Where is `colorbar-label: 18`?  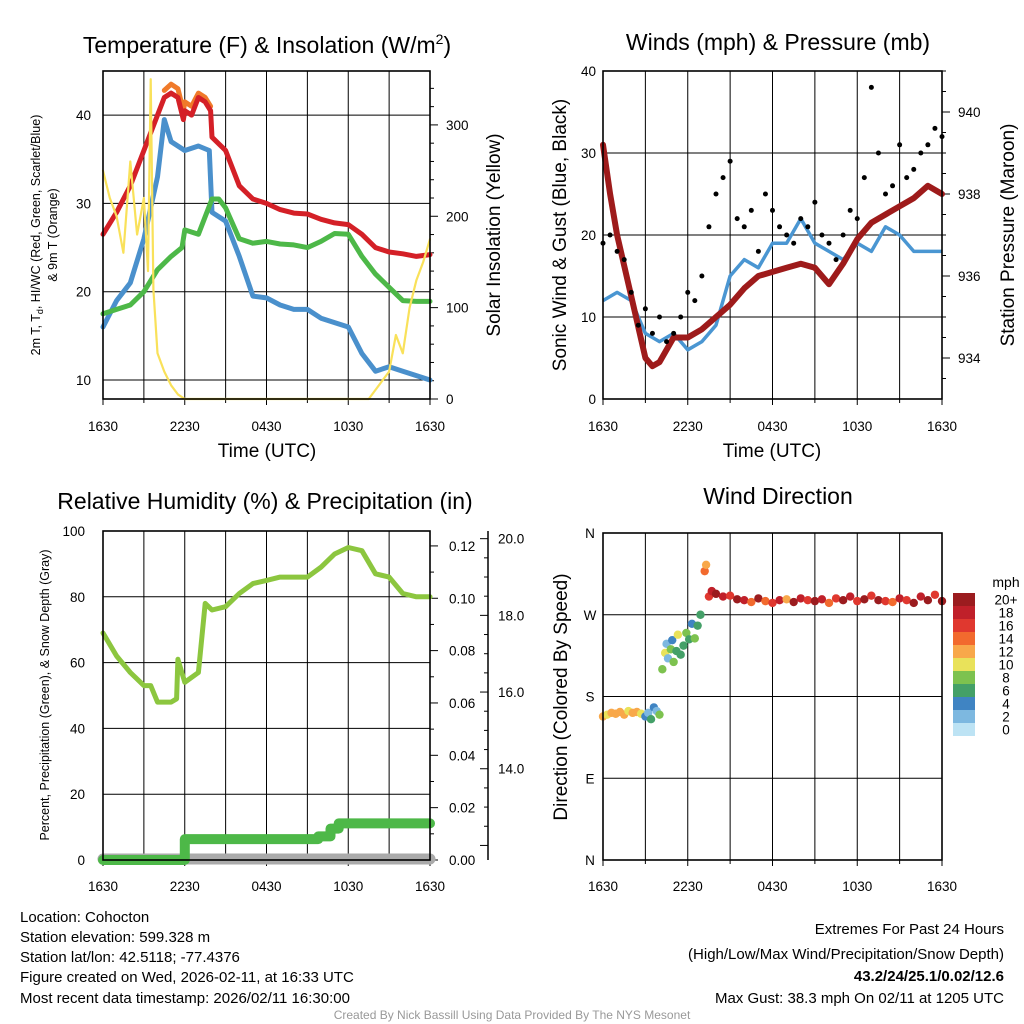 colorbar-label: 18 is located at coordinates (1005, 613).